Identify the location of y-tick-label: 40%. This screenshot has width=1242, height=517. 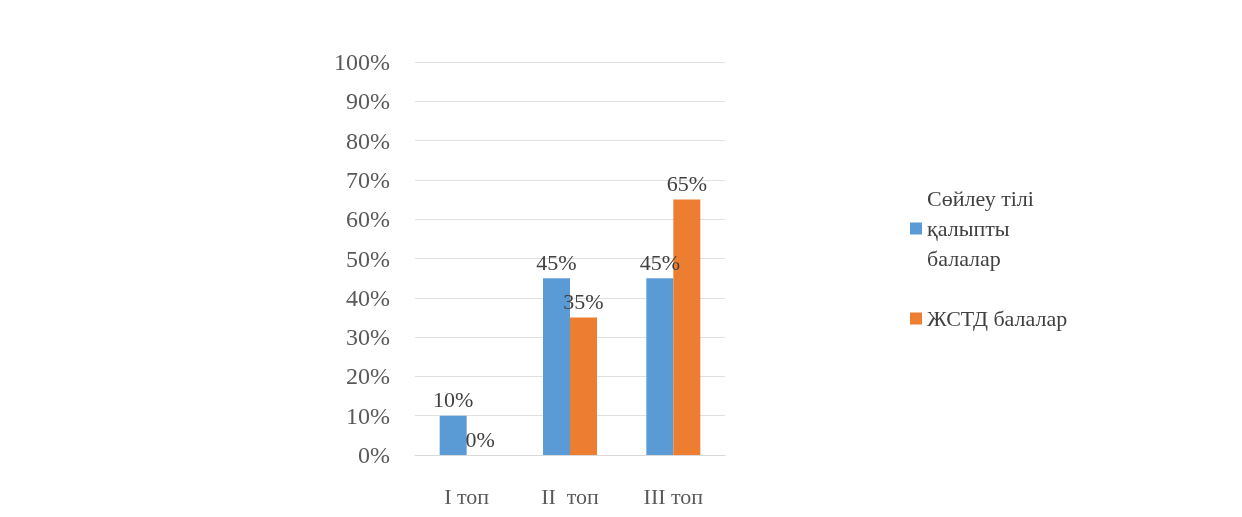
(368, 297).